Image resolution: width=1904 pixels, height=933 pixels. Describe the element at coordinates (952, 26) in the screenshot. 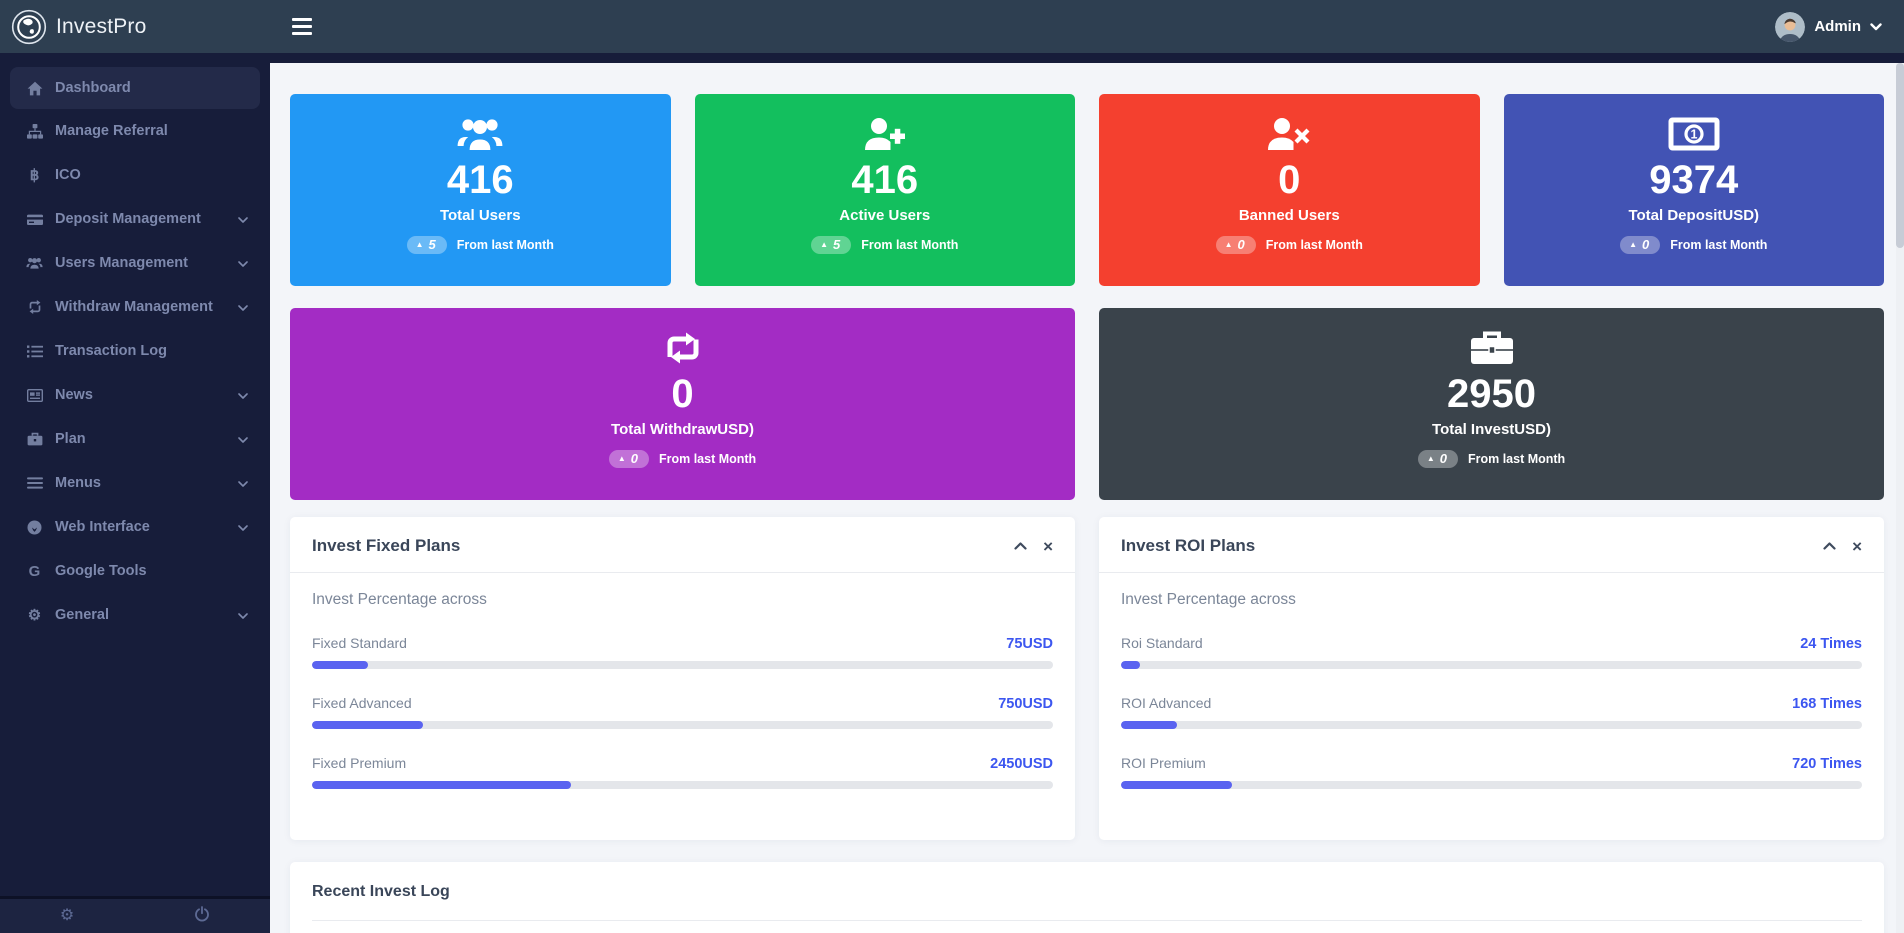

I see `top-navbar: InvestPro Admin` at that location.